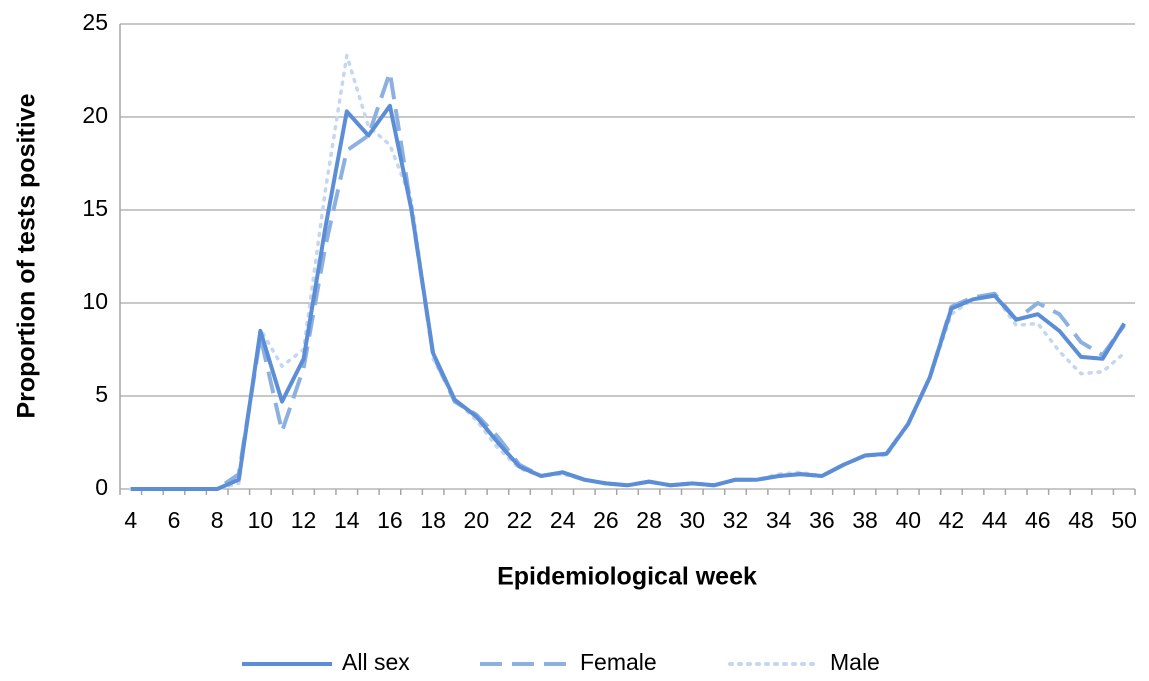 The image size is (1149, 681). I want to click on x-tick-label: 32, so click(736, 520).